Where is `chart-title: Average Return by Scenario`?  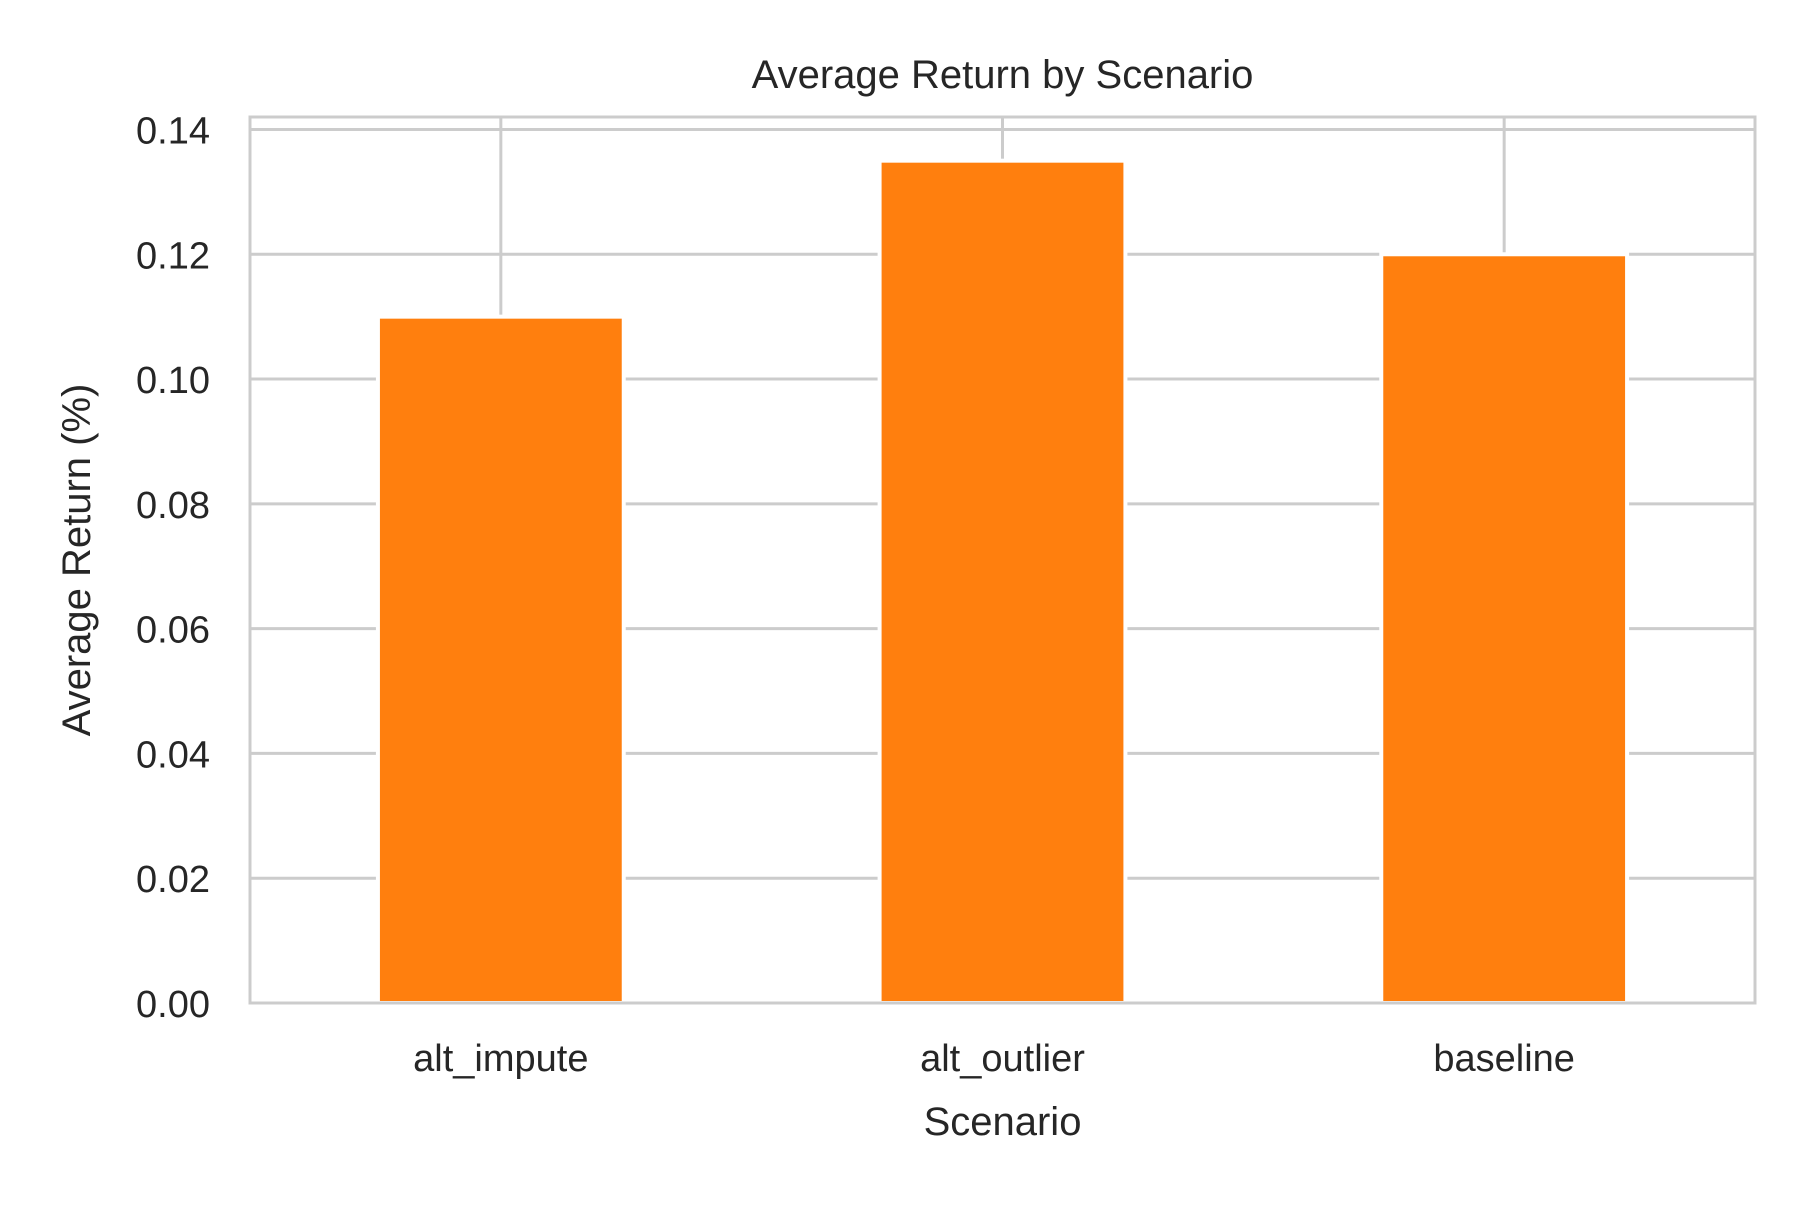
chart-title: Average Return by Scenario is located at coordinates (1003, 75).